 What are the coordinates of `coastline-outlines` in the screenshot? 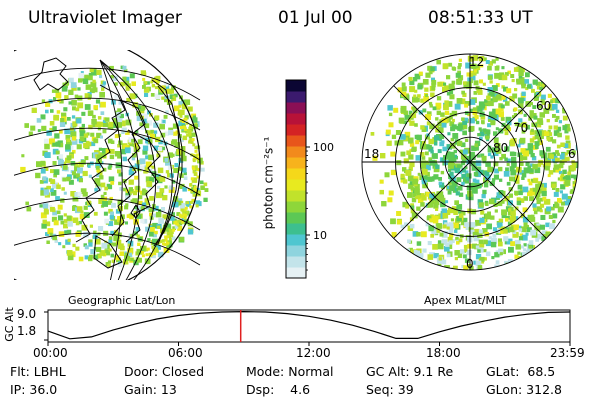 It's located at (108, 163).